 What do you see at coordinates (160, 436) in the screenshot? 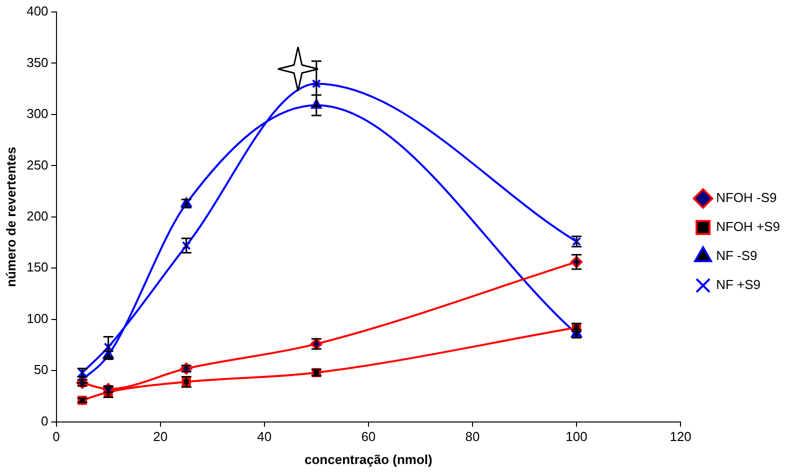
I see `x-tick-label: 20` at bounding box center [160, 436].